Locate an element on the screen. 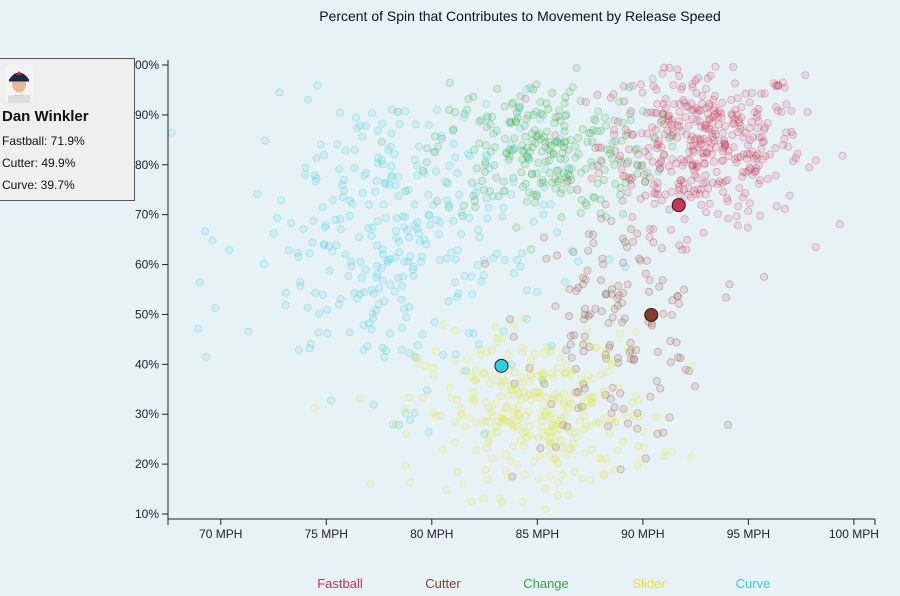  highlight-point-fastball is located at coordinates (678, 205).